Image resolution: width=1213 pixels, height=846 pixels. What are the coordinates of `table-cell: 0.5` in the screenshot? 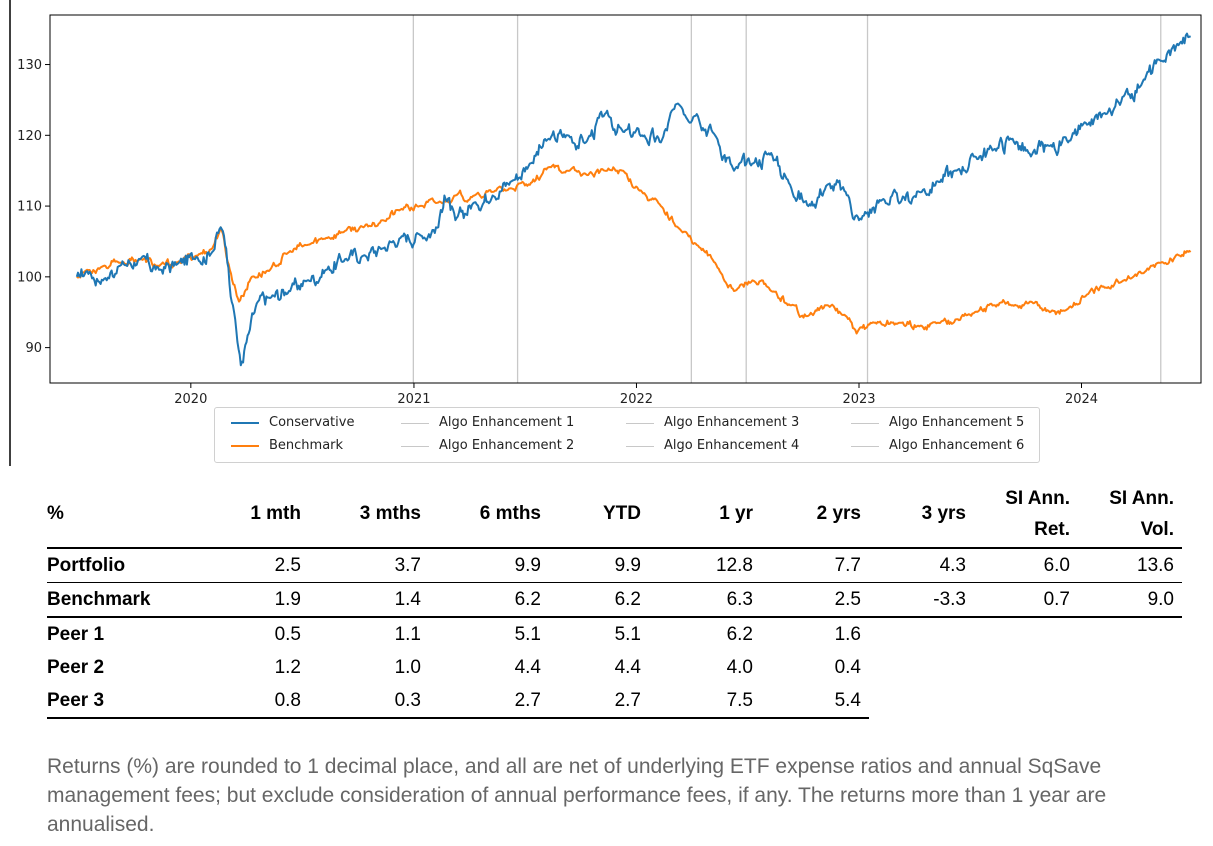 It's located at (287, 634).